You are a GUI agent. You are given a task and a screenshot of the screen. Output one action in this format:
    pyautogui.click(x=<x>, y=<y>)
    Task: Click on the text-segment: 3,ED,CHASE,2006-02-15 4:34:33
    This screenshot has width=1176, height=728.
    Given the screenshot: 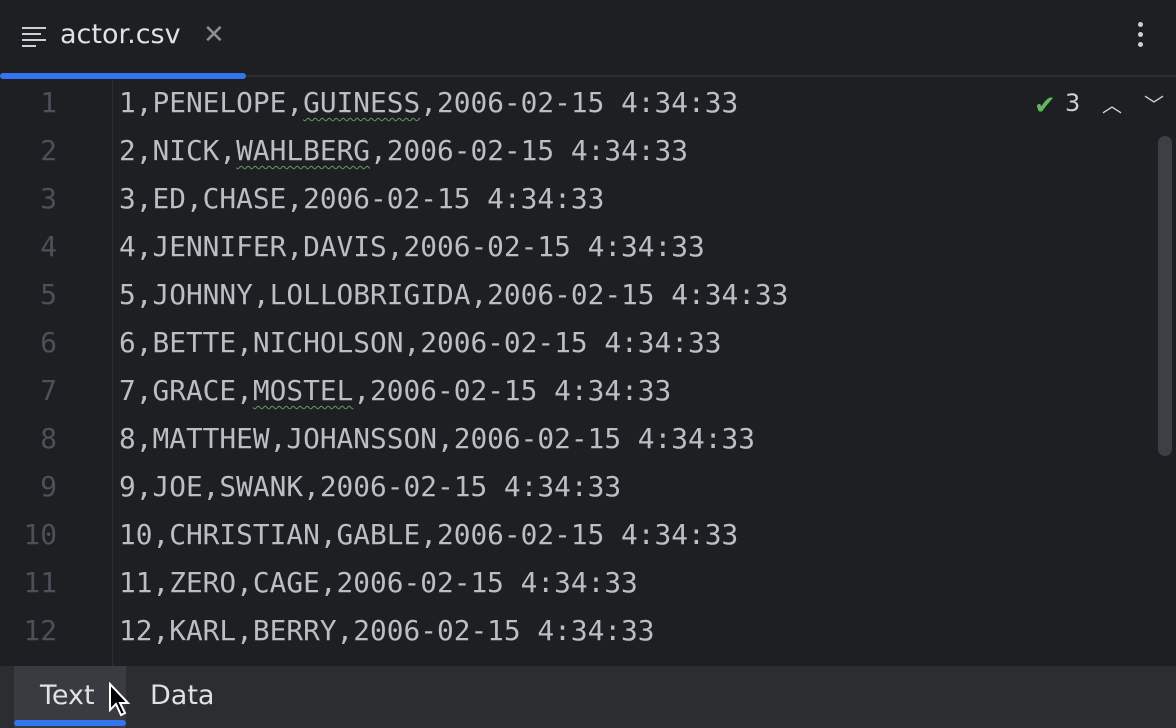 What is the action you would take?
    pyautogui.click(x=362, y=198)
    